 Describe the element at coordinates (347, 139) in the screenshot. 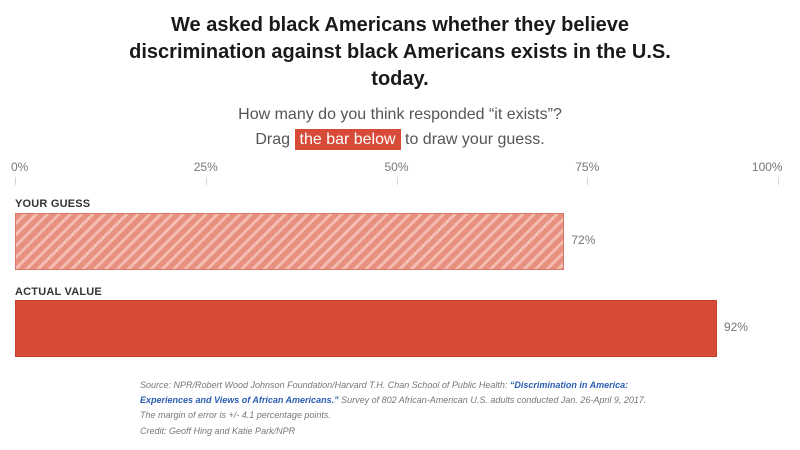

I see `prompt-highlight: the bar below` at that location.